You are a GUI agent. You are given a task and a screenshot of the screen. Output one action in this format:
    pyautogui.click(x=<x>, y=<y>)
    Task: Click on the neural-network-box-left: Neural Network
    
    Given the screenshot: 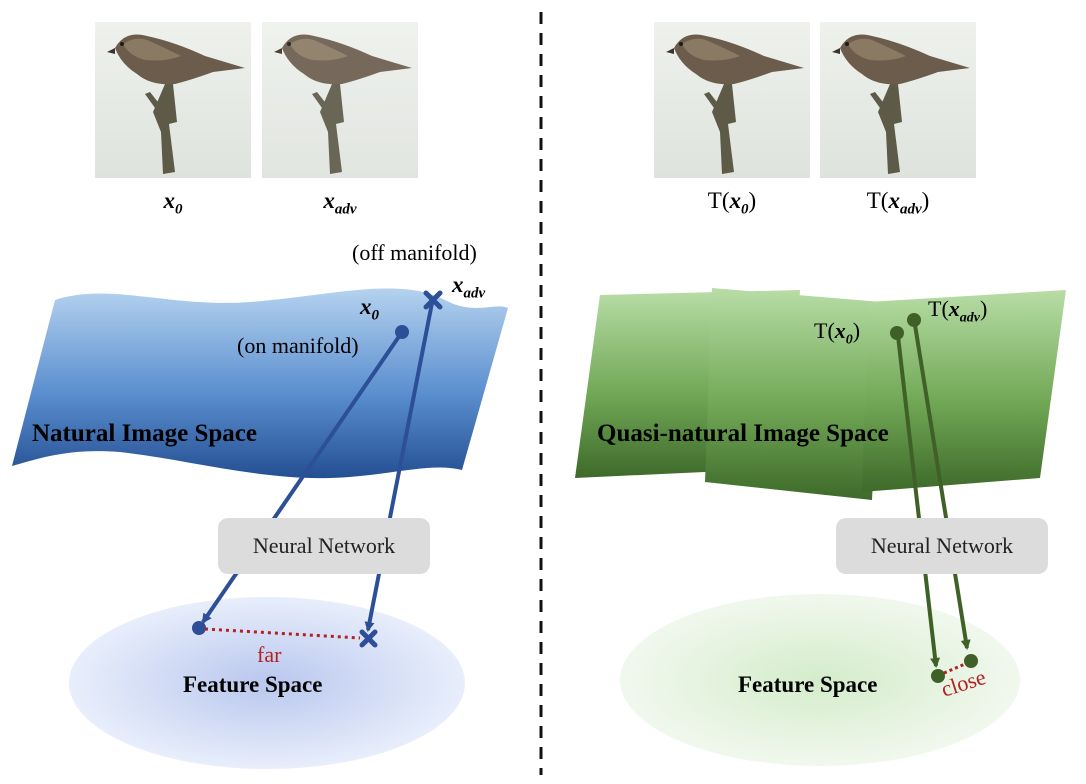 What is the action you would take?
    pyautogui.click(x=324, y=546)
    